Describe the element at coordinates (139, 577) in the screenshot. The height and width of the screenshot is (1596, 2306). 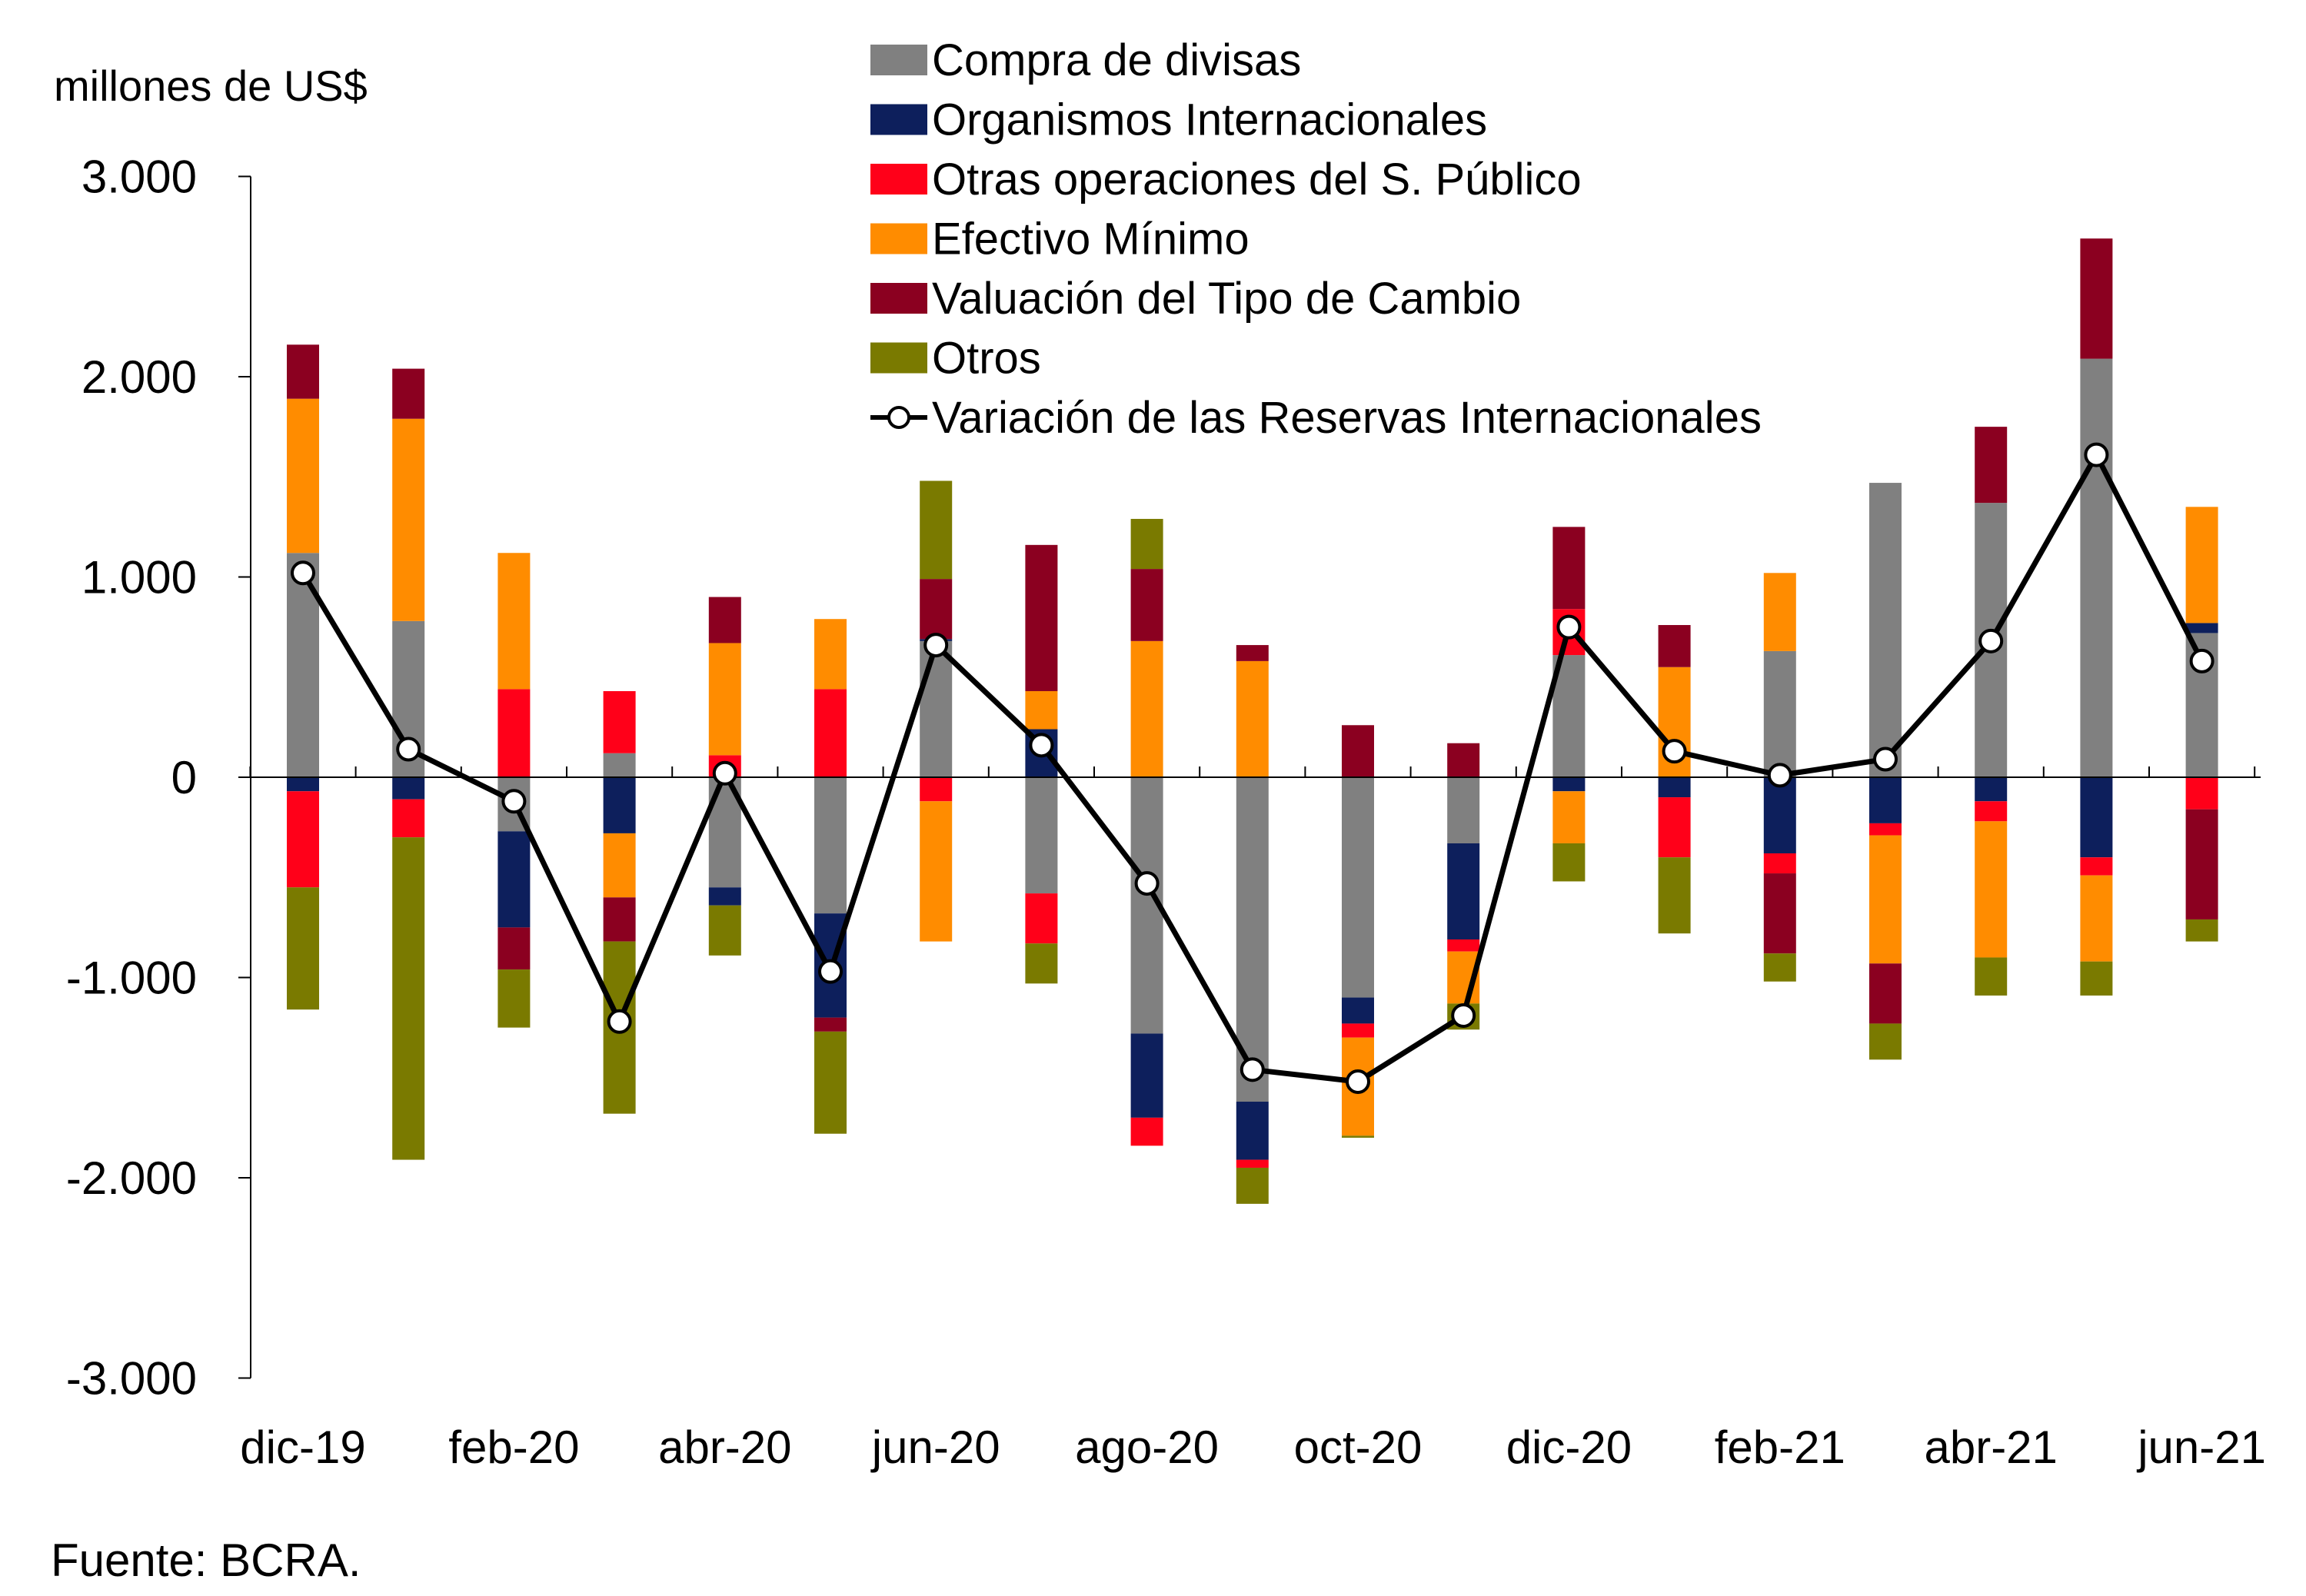
I see `y-tick-label: 1.000` at that location.